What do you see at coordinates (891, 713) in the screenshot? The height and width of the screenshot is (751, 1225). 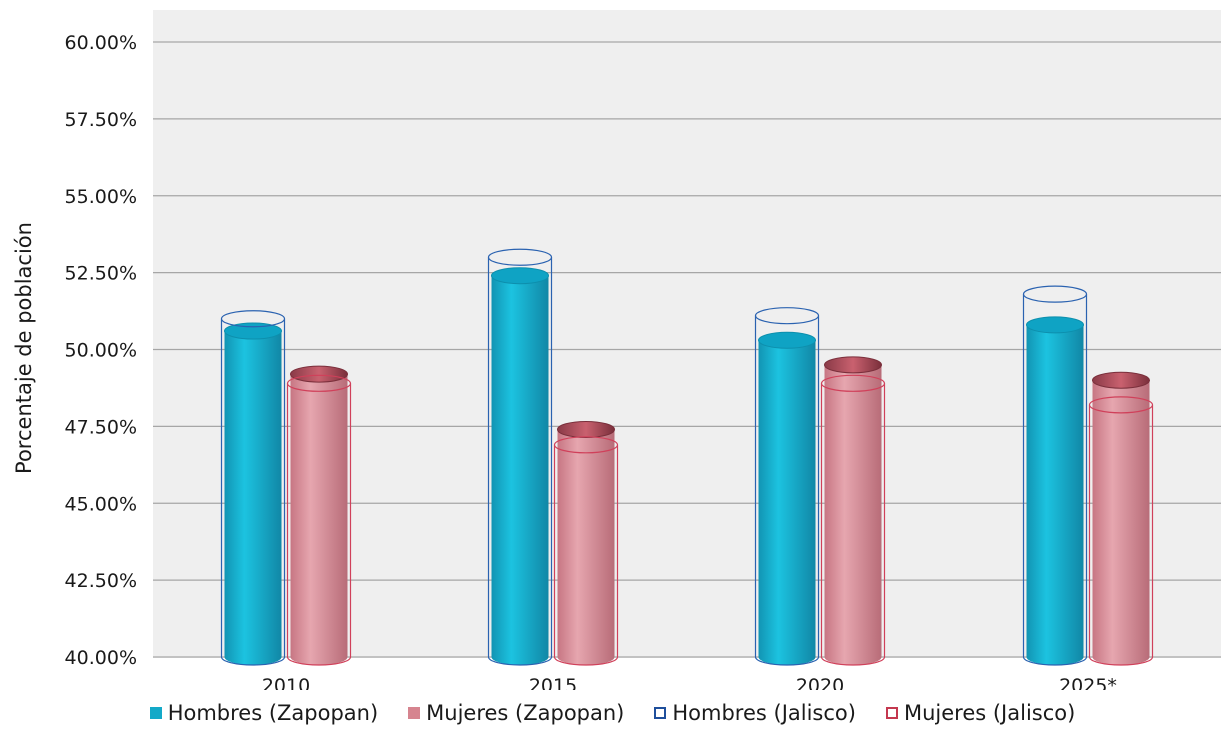 I see `legend-swatch-mujeres-jalisco` at bounding box center [891, 713].